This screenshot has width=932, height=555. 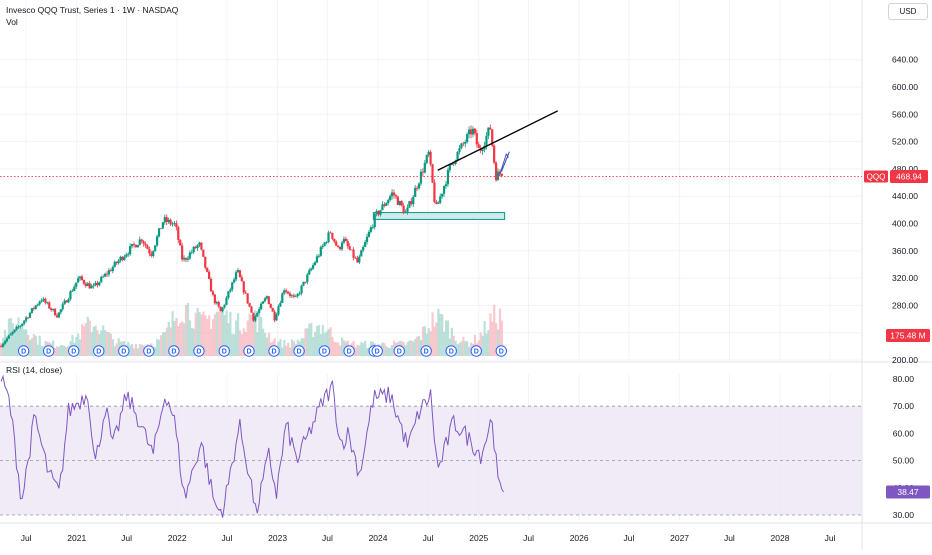 I want to click on time-tick-label: 2024, so click(x=378, y=538).